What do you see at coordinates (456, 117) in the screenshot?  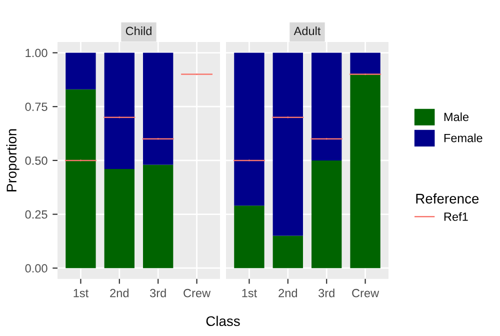 I see `legend-label: Male` at bounding box center [456, 117].